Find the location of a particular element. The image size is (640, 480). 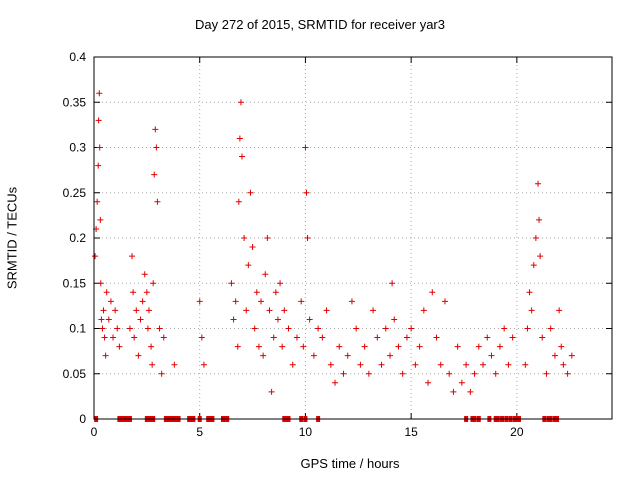

x-tick-label: 15 is located at coordinates (411, 432).